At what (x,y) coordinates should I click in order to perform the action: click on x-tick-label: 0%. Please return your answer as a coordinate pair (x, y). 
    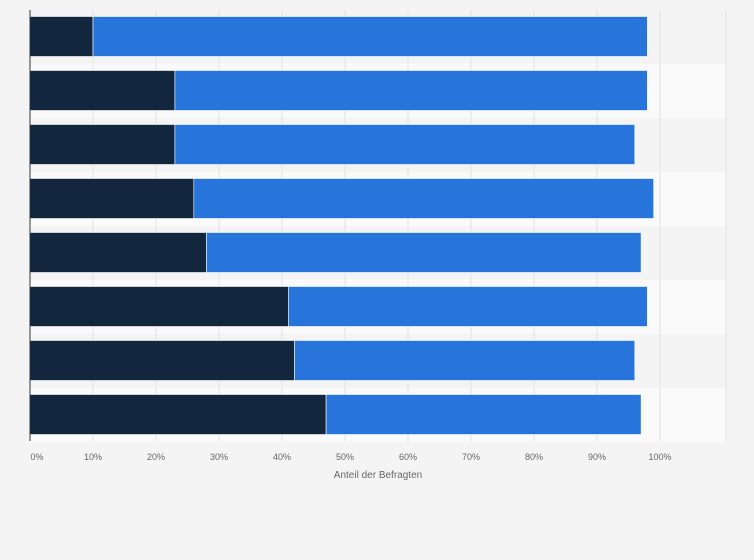
    Looking at the image, I should click on (36, 457).